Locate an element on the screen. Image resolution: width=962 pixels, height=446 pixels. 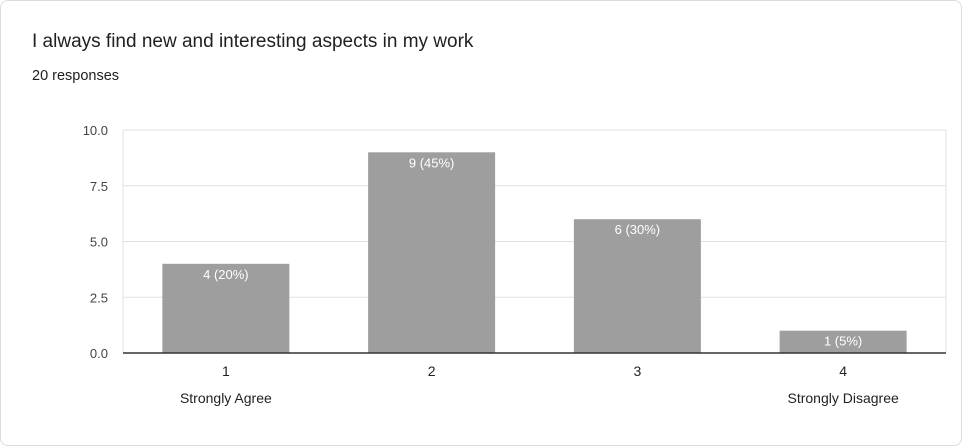
y-tick-label: 5.0 is located at coordinates (99, 242).